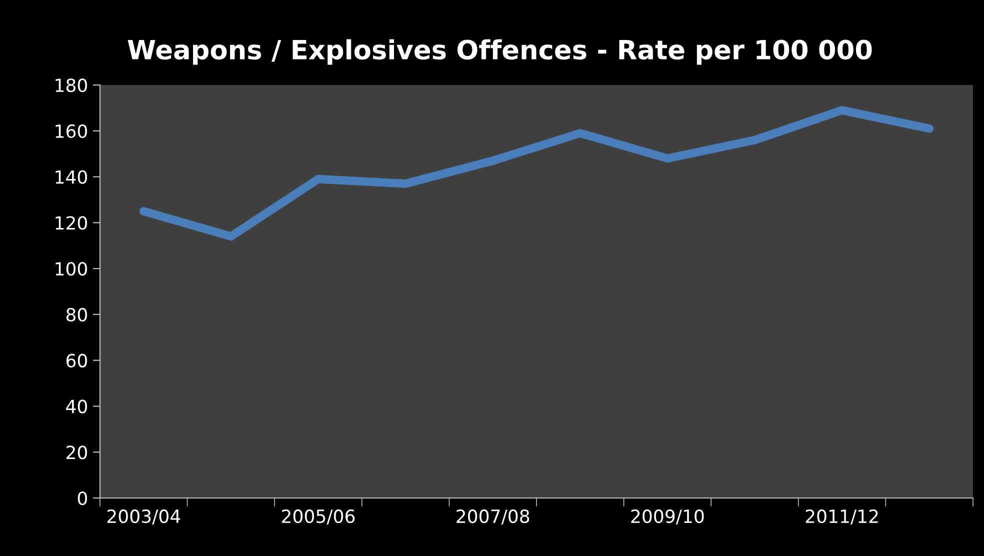 Image resolution: width=984 pixels, height=556 pixels. Describe the element at coordinates (667, 517) in the screenshot. I see `x-tick-label: 2009/10` at that location.